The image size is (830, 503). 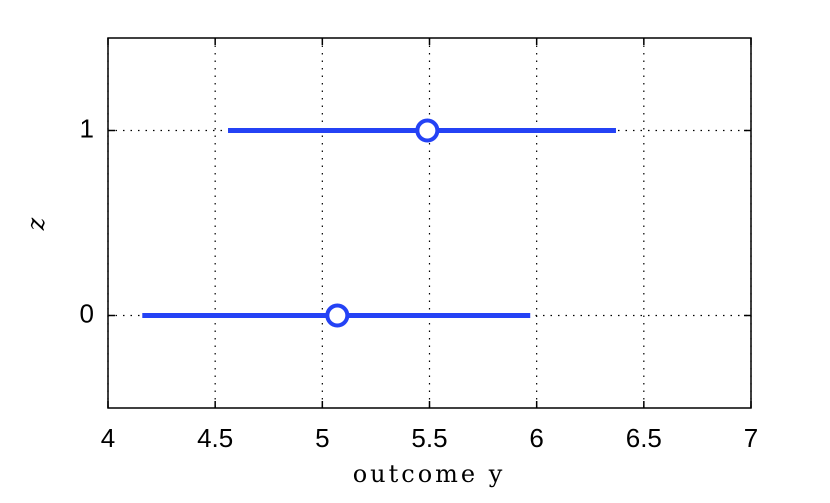 What do you see at coordinates (36, 224) in the screenshot?
I see `y-axis-label: z` at bounding box center [36, 224].